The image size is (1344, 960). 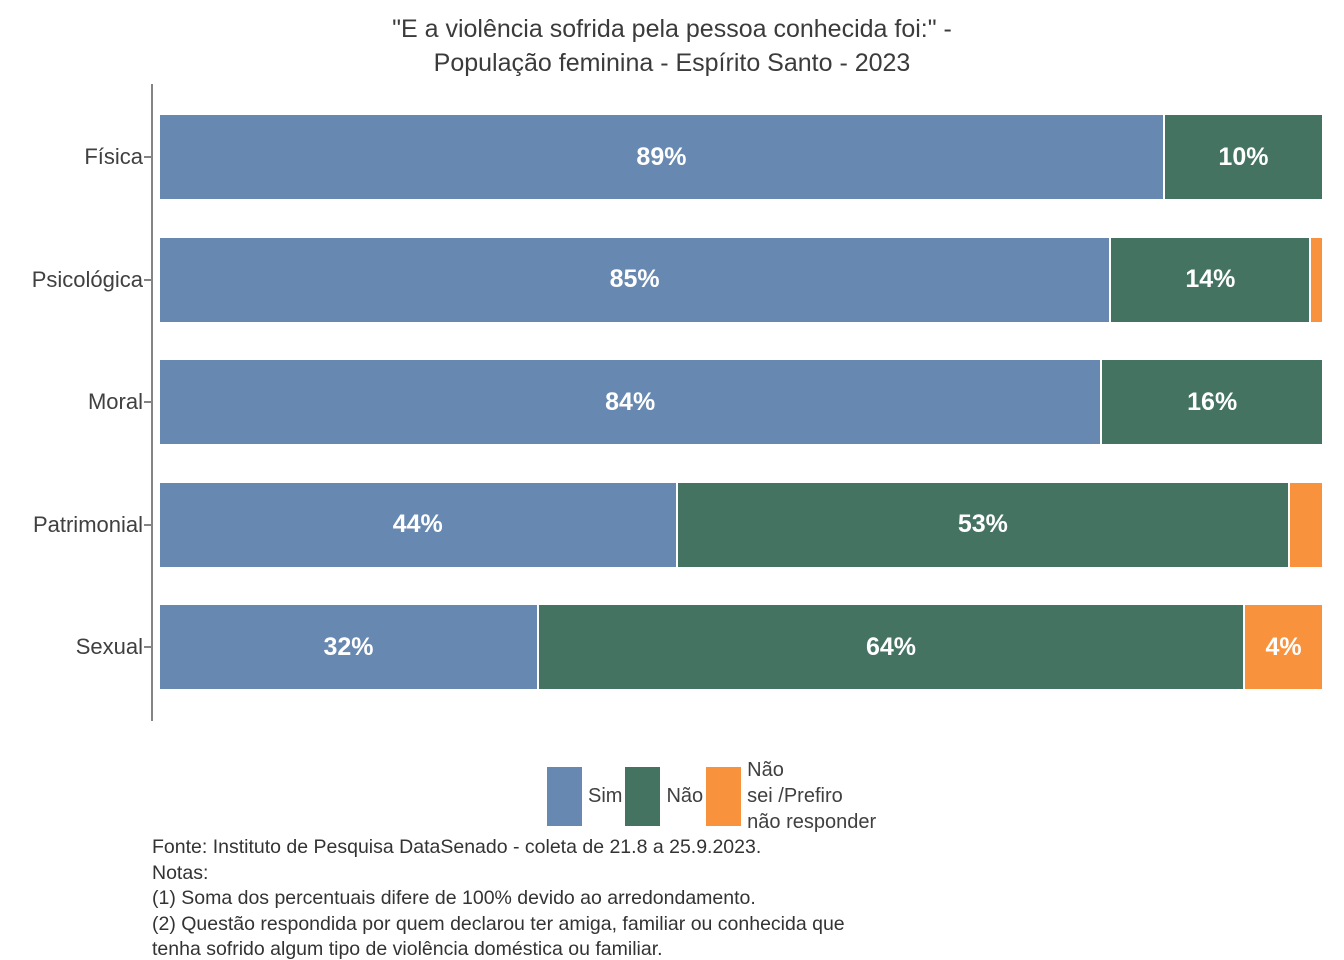 I want to click on bar-value-label: 53%, so click(x=982, y=524).